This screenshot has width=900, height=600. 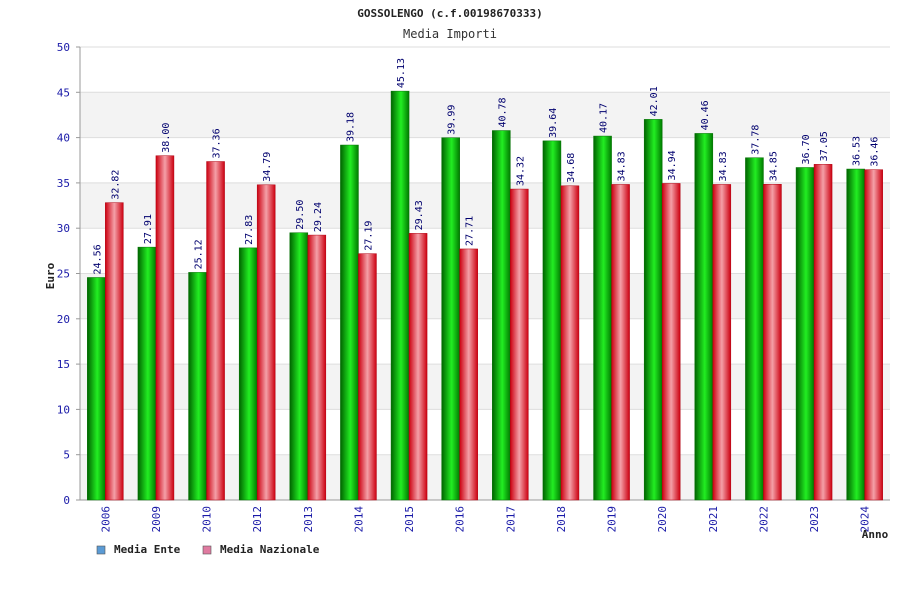 I want to click on bar-media-ente-2009, so click(x=147, y=373).